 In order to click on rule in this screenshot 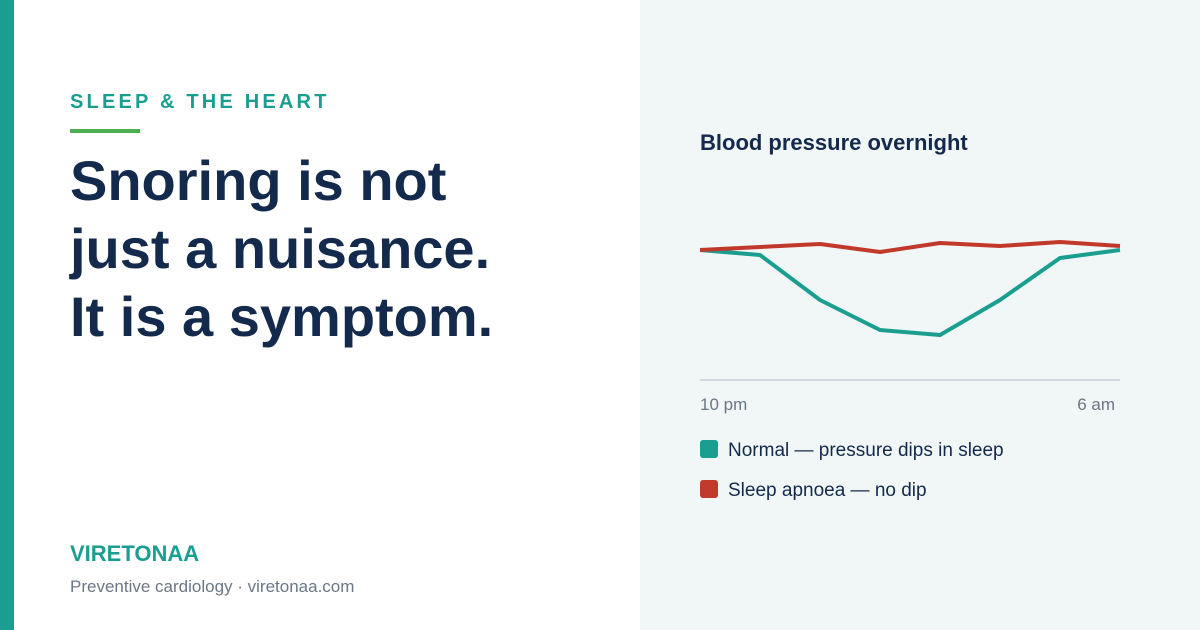, I will do `click(105, 131)`.